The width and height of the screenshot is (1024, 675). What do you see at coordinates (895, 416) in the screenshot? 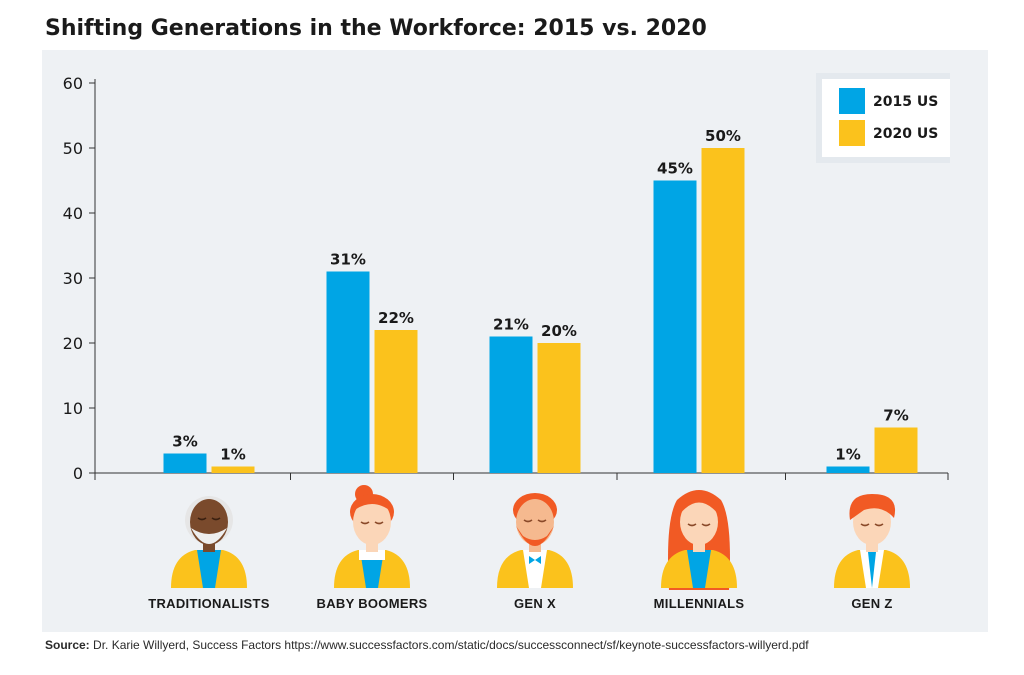
I see `data-label: 7%` at bounding box center [895, 416].